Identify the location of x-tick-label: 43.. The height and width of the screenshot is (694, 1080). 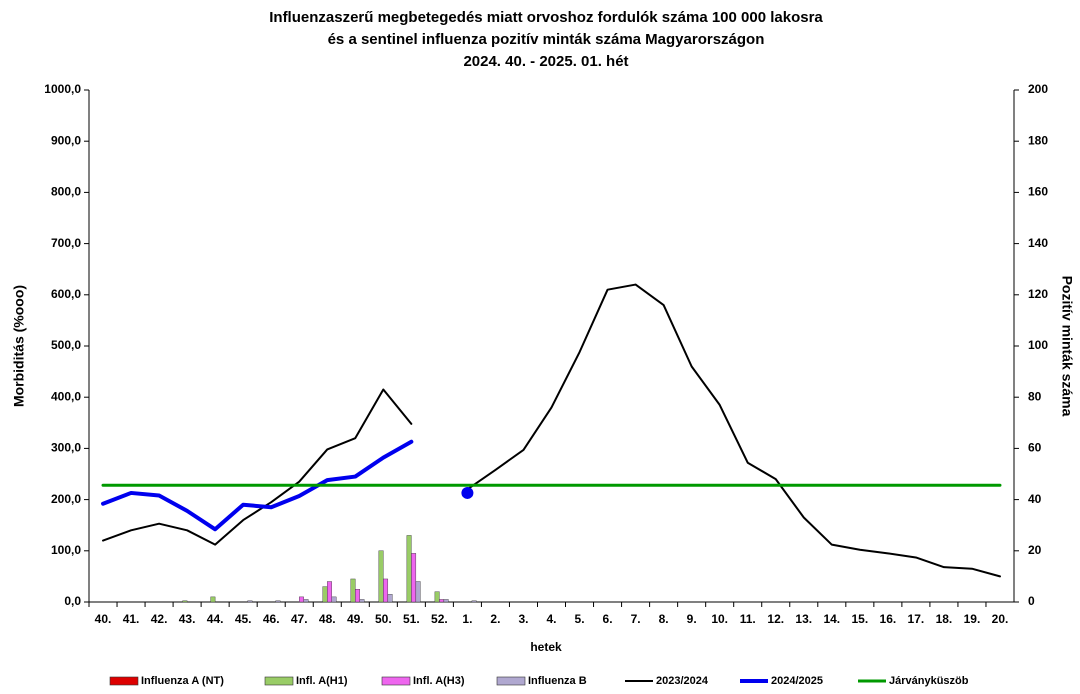
(187, 619).